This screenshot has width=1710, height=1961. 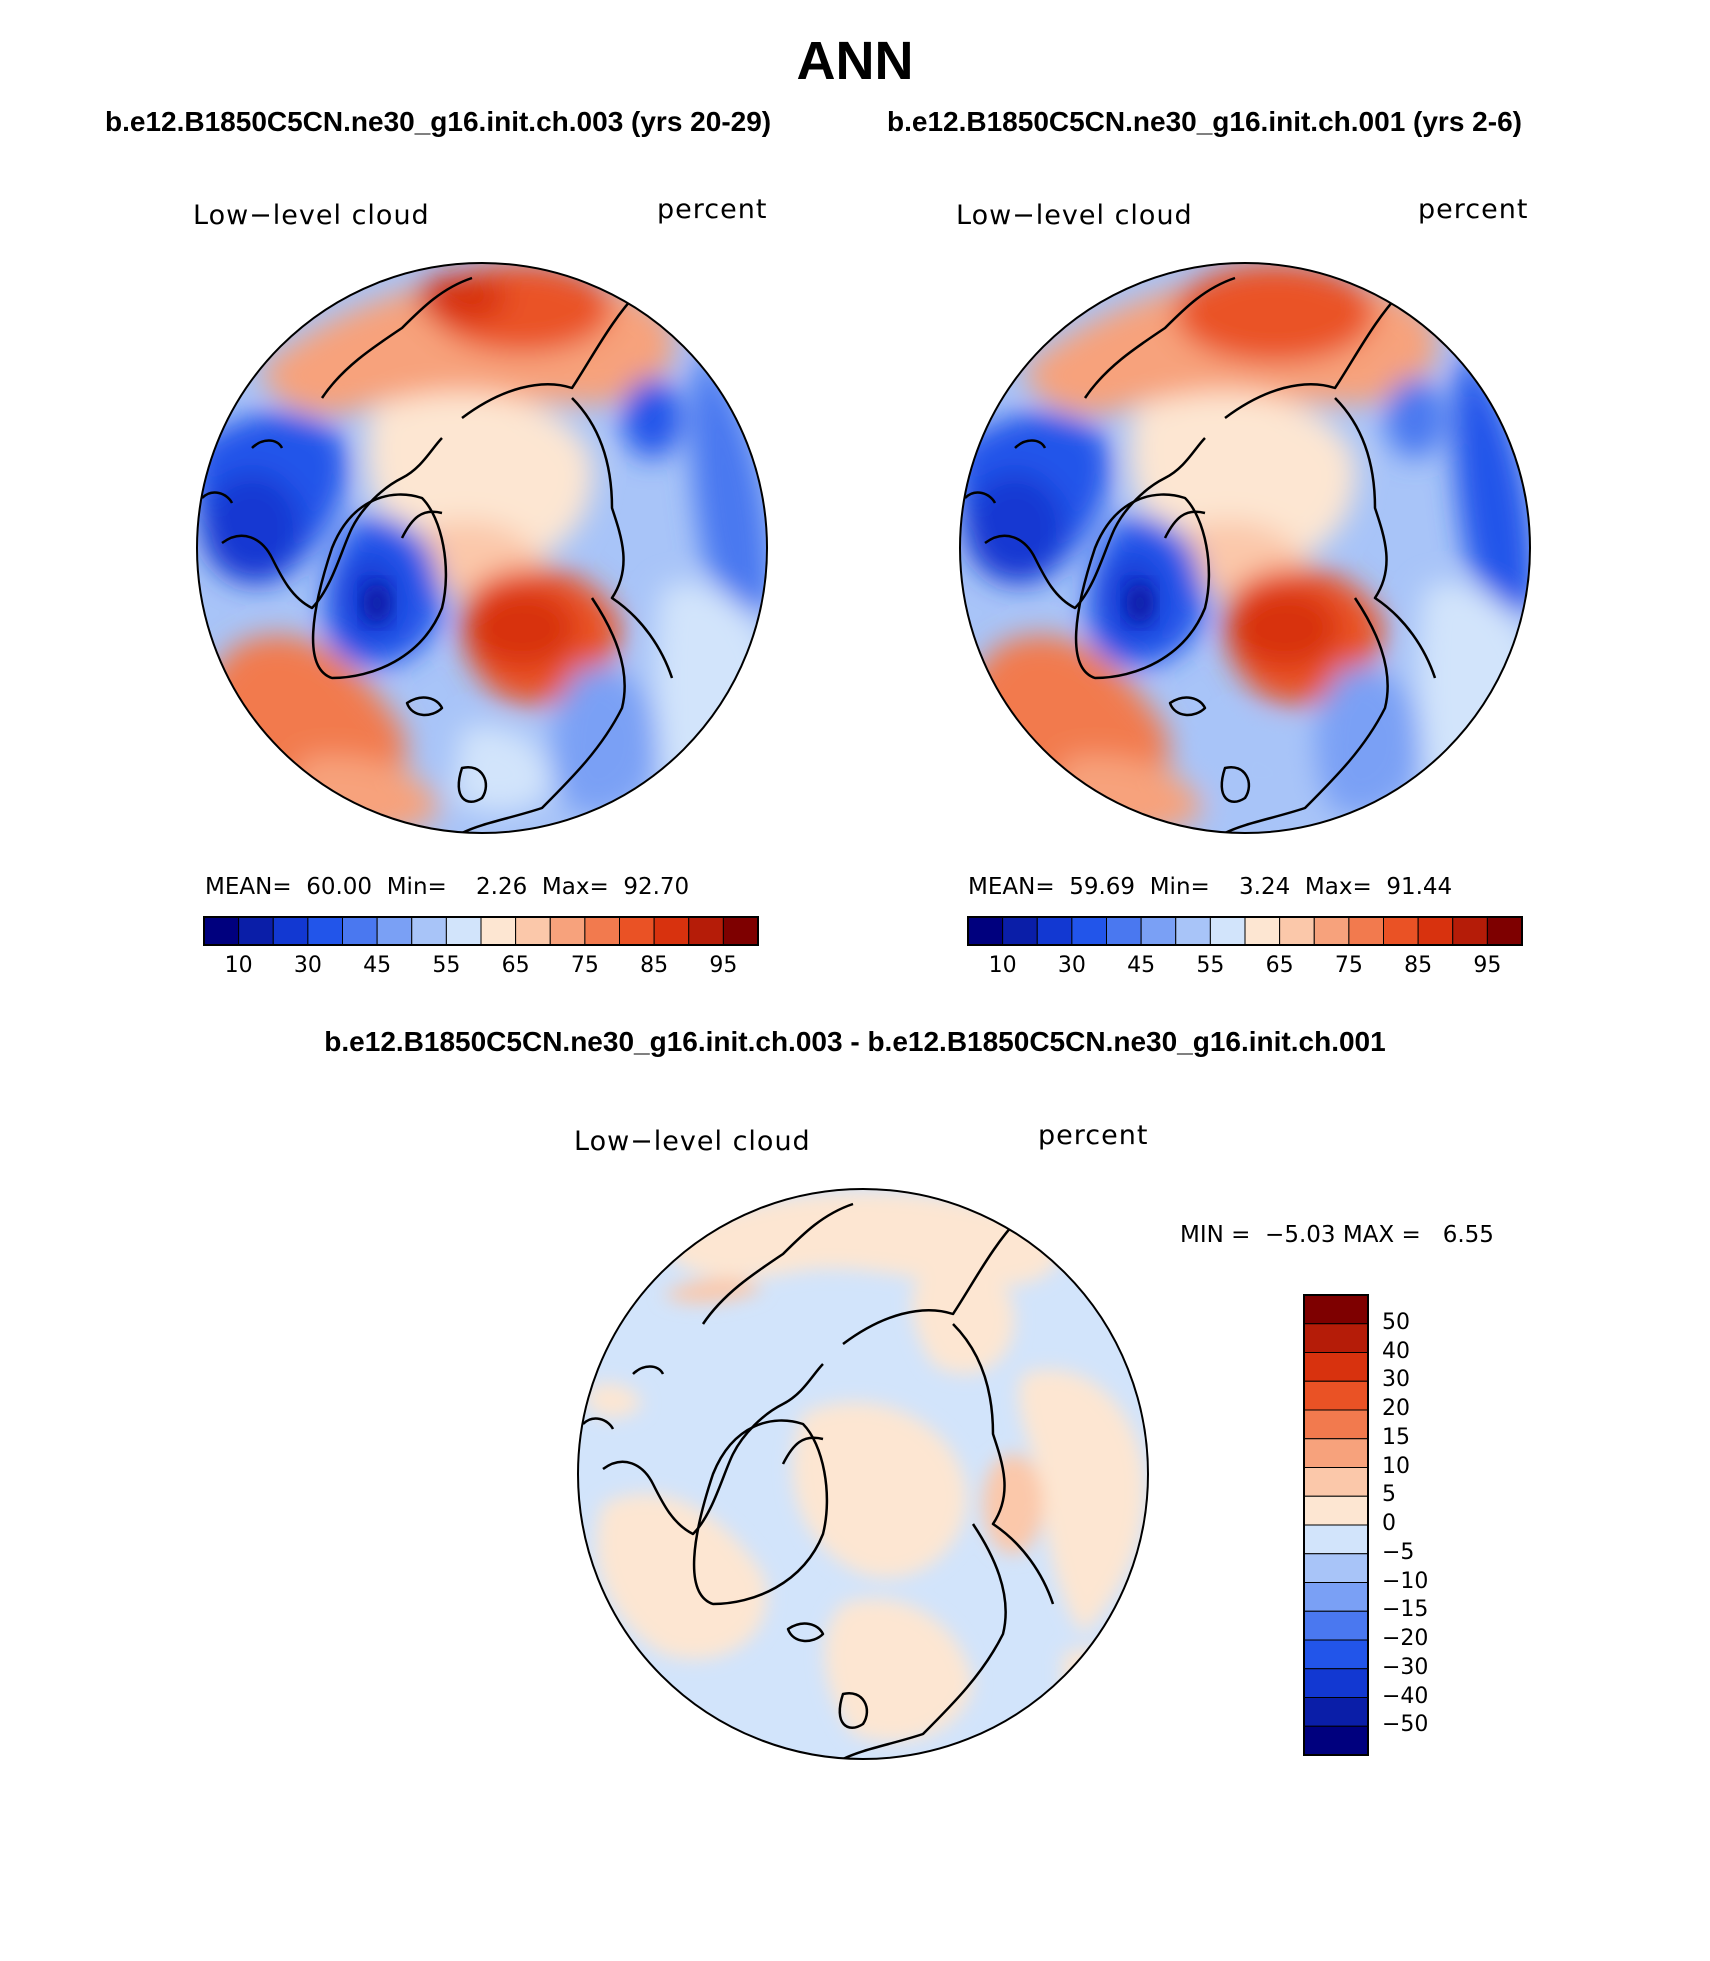 I want to click on colorbar-tick-label: 50, so click(x=1396, y=1322).